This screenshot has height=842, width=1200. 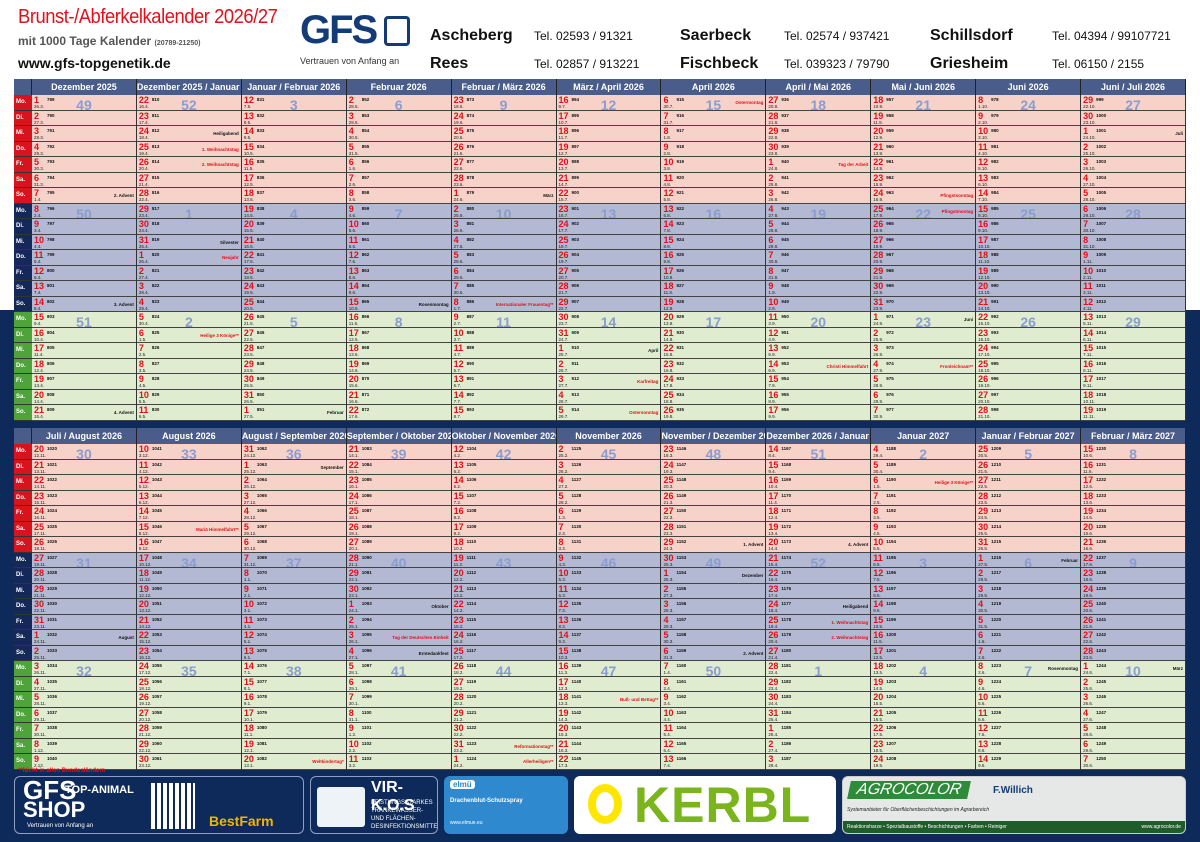 I want to click on day-cell: 4 1004 27.10., so click(x=1133, y=180).